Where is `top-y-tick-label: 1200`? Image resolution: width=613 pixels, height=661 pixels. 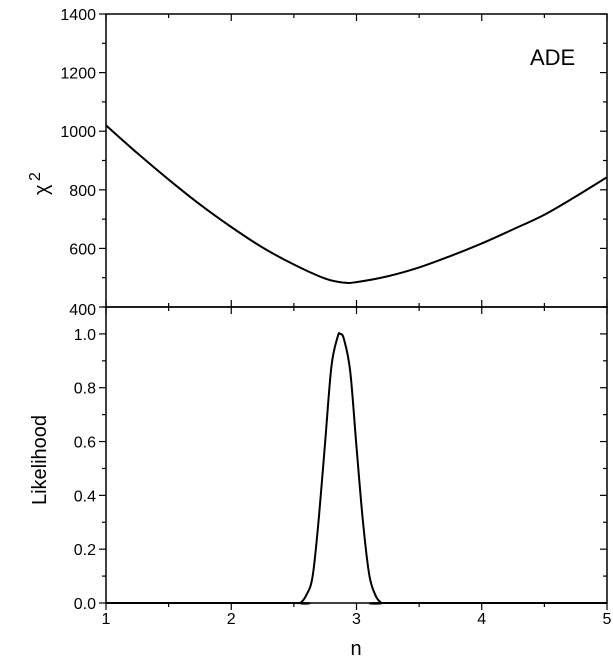 top-y-tick-label: 1200 is located at coordinates (78, 74).